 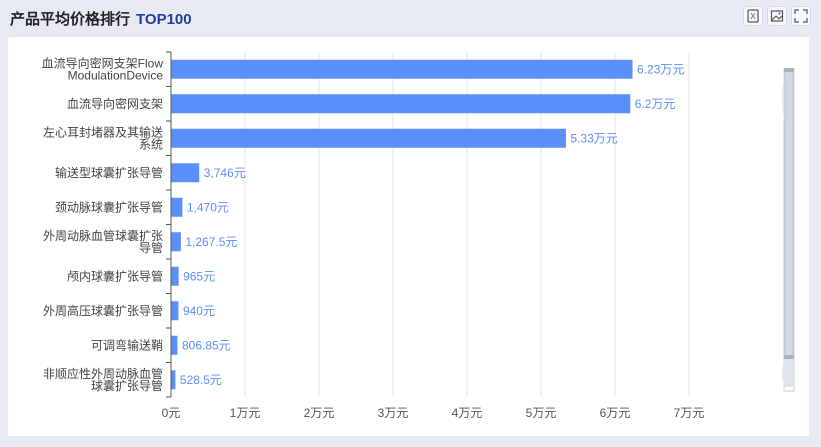 I want to click on category-label: 颈动脉球囊扩张导管, so click(x=109, y=206).